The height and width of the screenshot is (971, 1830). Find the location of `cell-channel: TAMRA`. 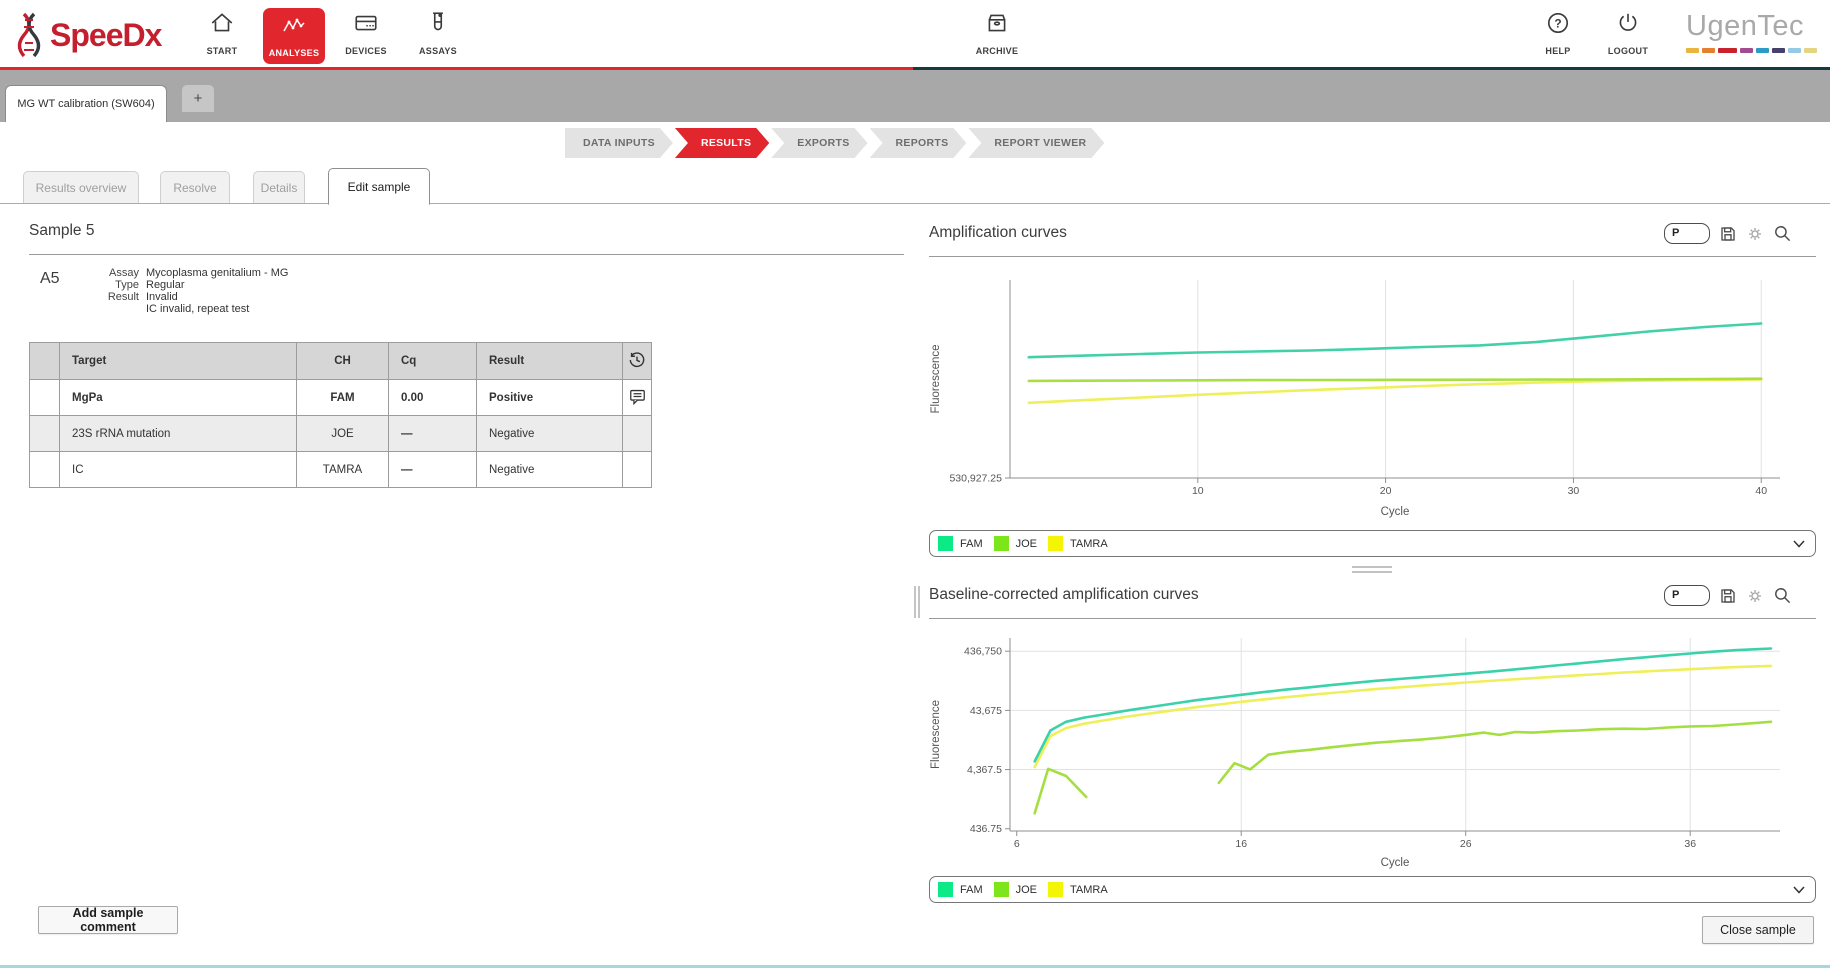

cell-channel: TAMRA is located at coordinates (342, 469).